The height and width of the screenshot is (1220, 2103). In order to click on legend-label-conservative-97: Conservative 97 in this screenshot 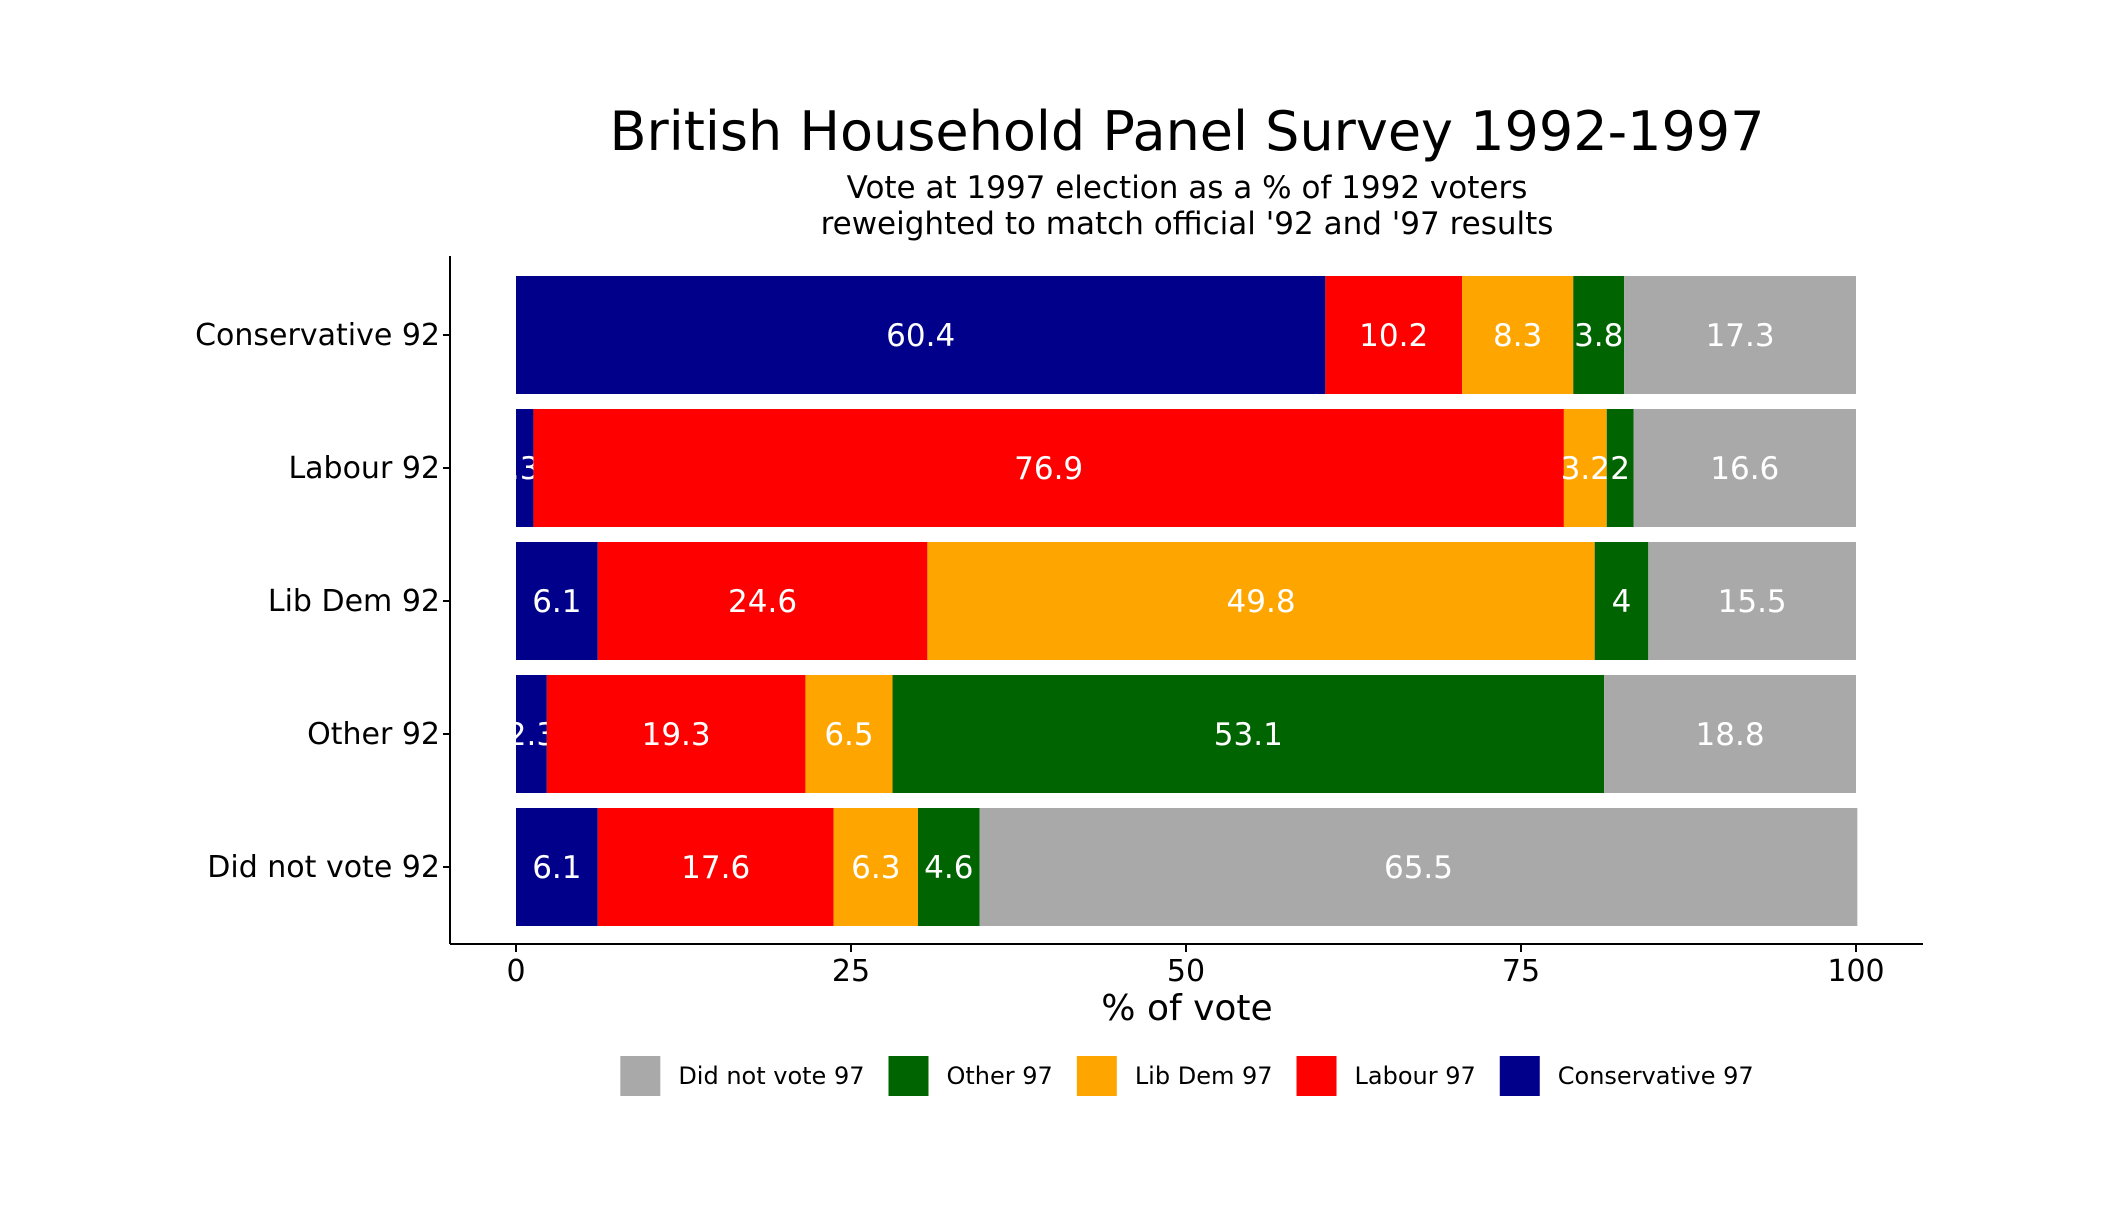, I will do `click(1656, 1076)`.